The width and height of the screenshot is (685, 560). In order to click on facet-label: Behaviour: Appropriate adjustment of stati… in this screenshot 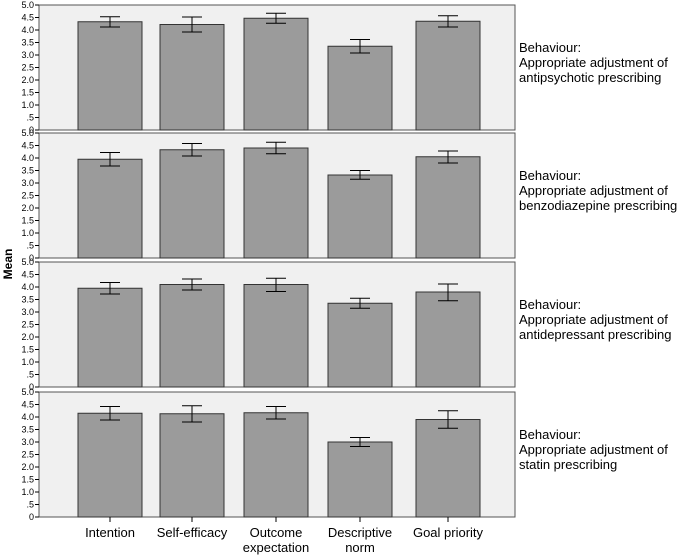, I will do `click(593, 449)`.